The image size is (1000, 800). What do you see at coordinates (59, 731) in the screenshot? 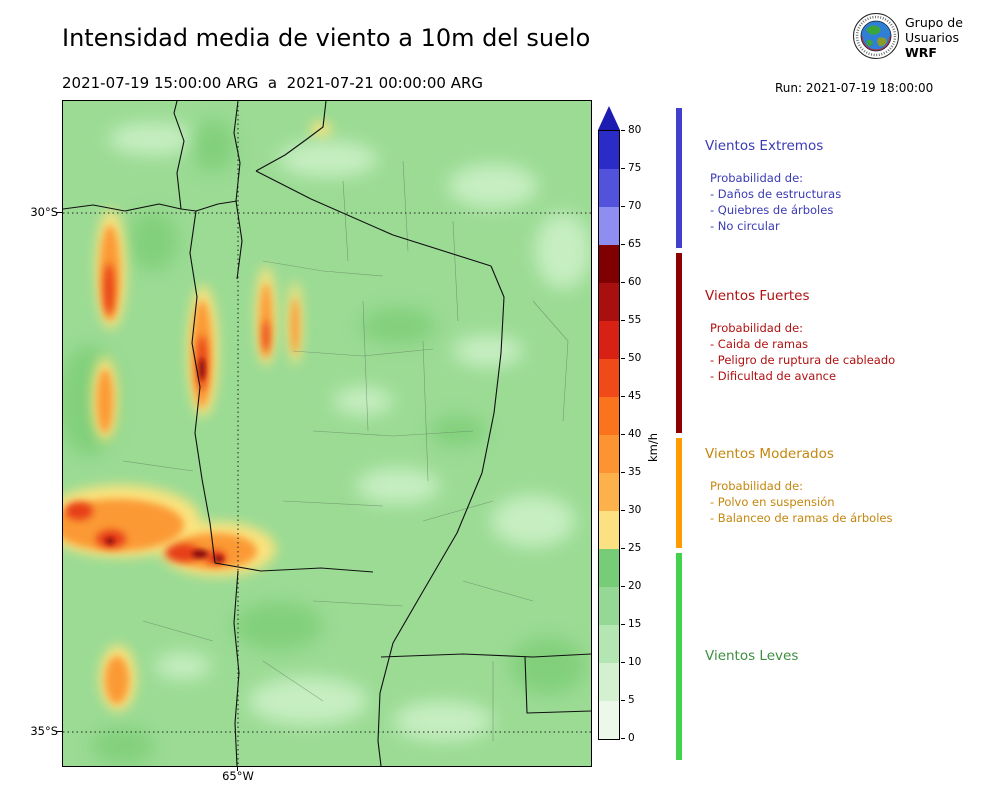
I see `axis-tick-35s` at bounding box center [59, 731].